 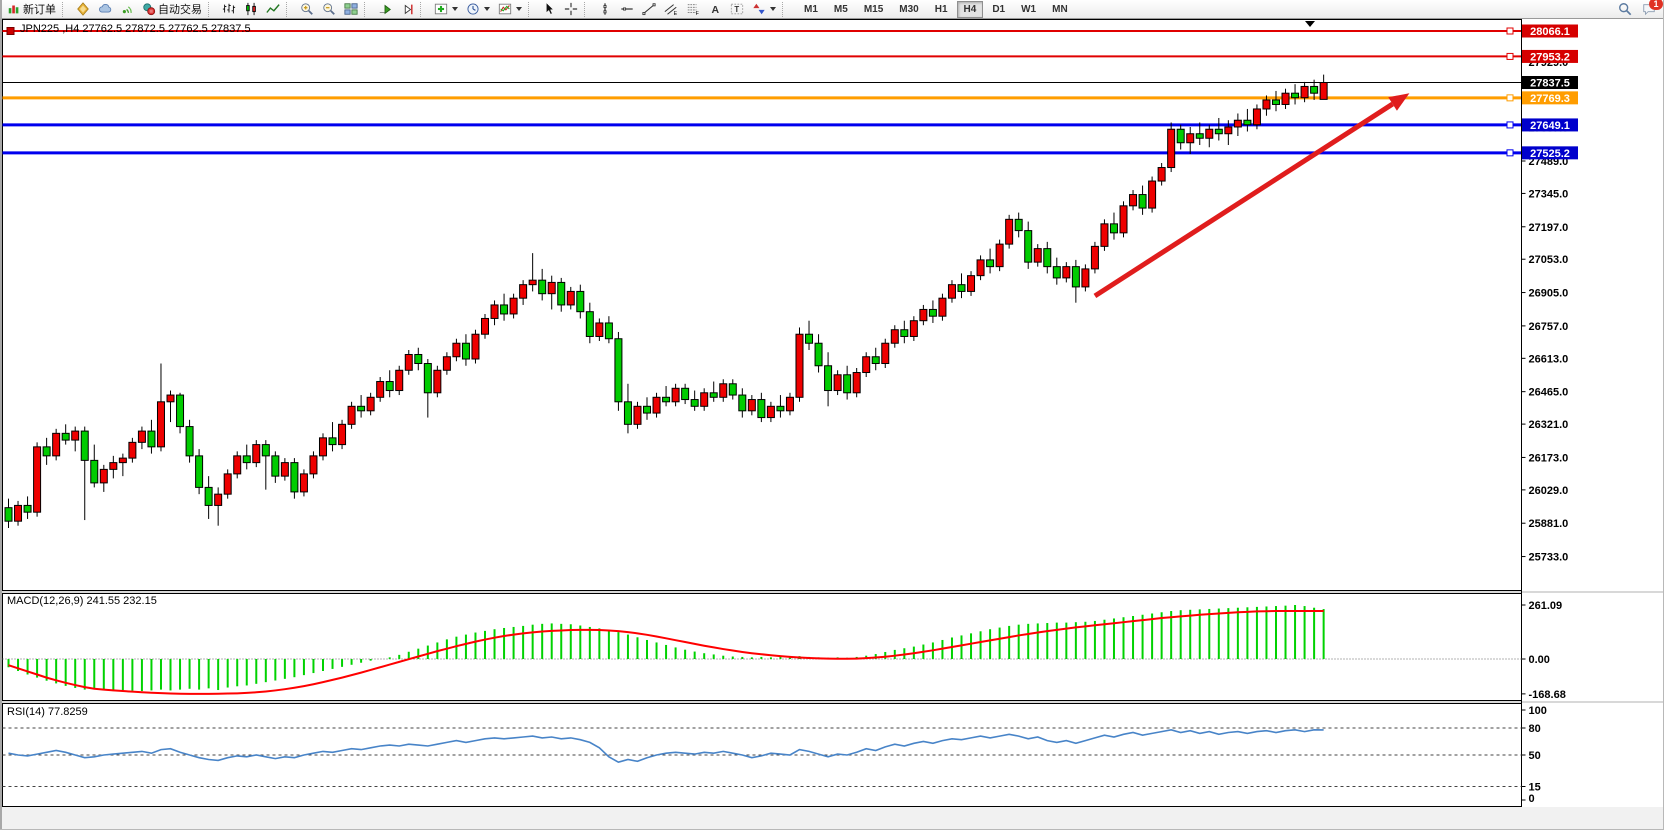 I want to click on vline-button, so click(x=605, y=9).